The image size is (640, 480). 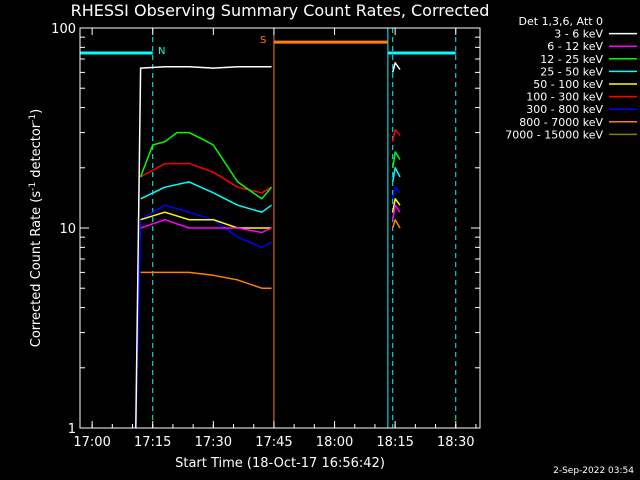 I want to click on x-tick-label-2: 17:30, so click(x=213, y=442).